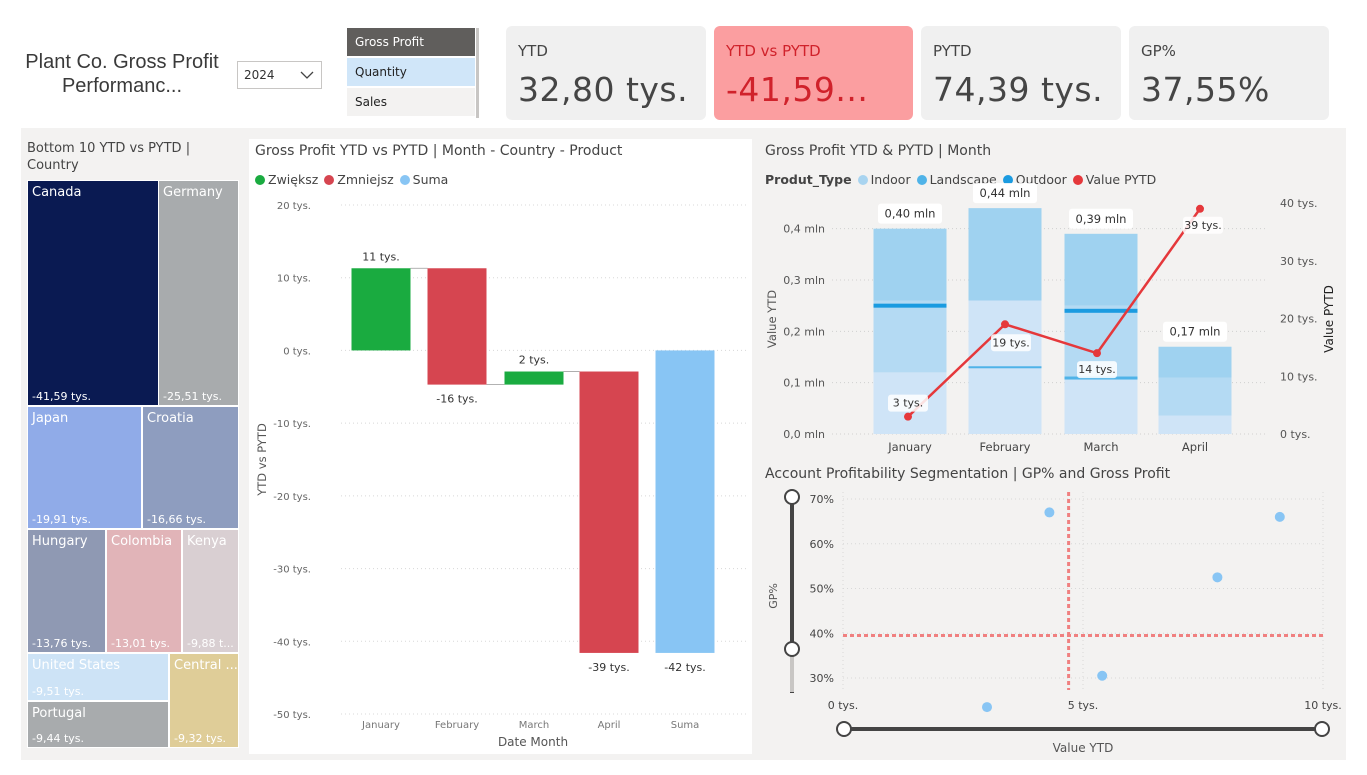  I want to click on y-tick-label: 0 tys., so click(297, 351).